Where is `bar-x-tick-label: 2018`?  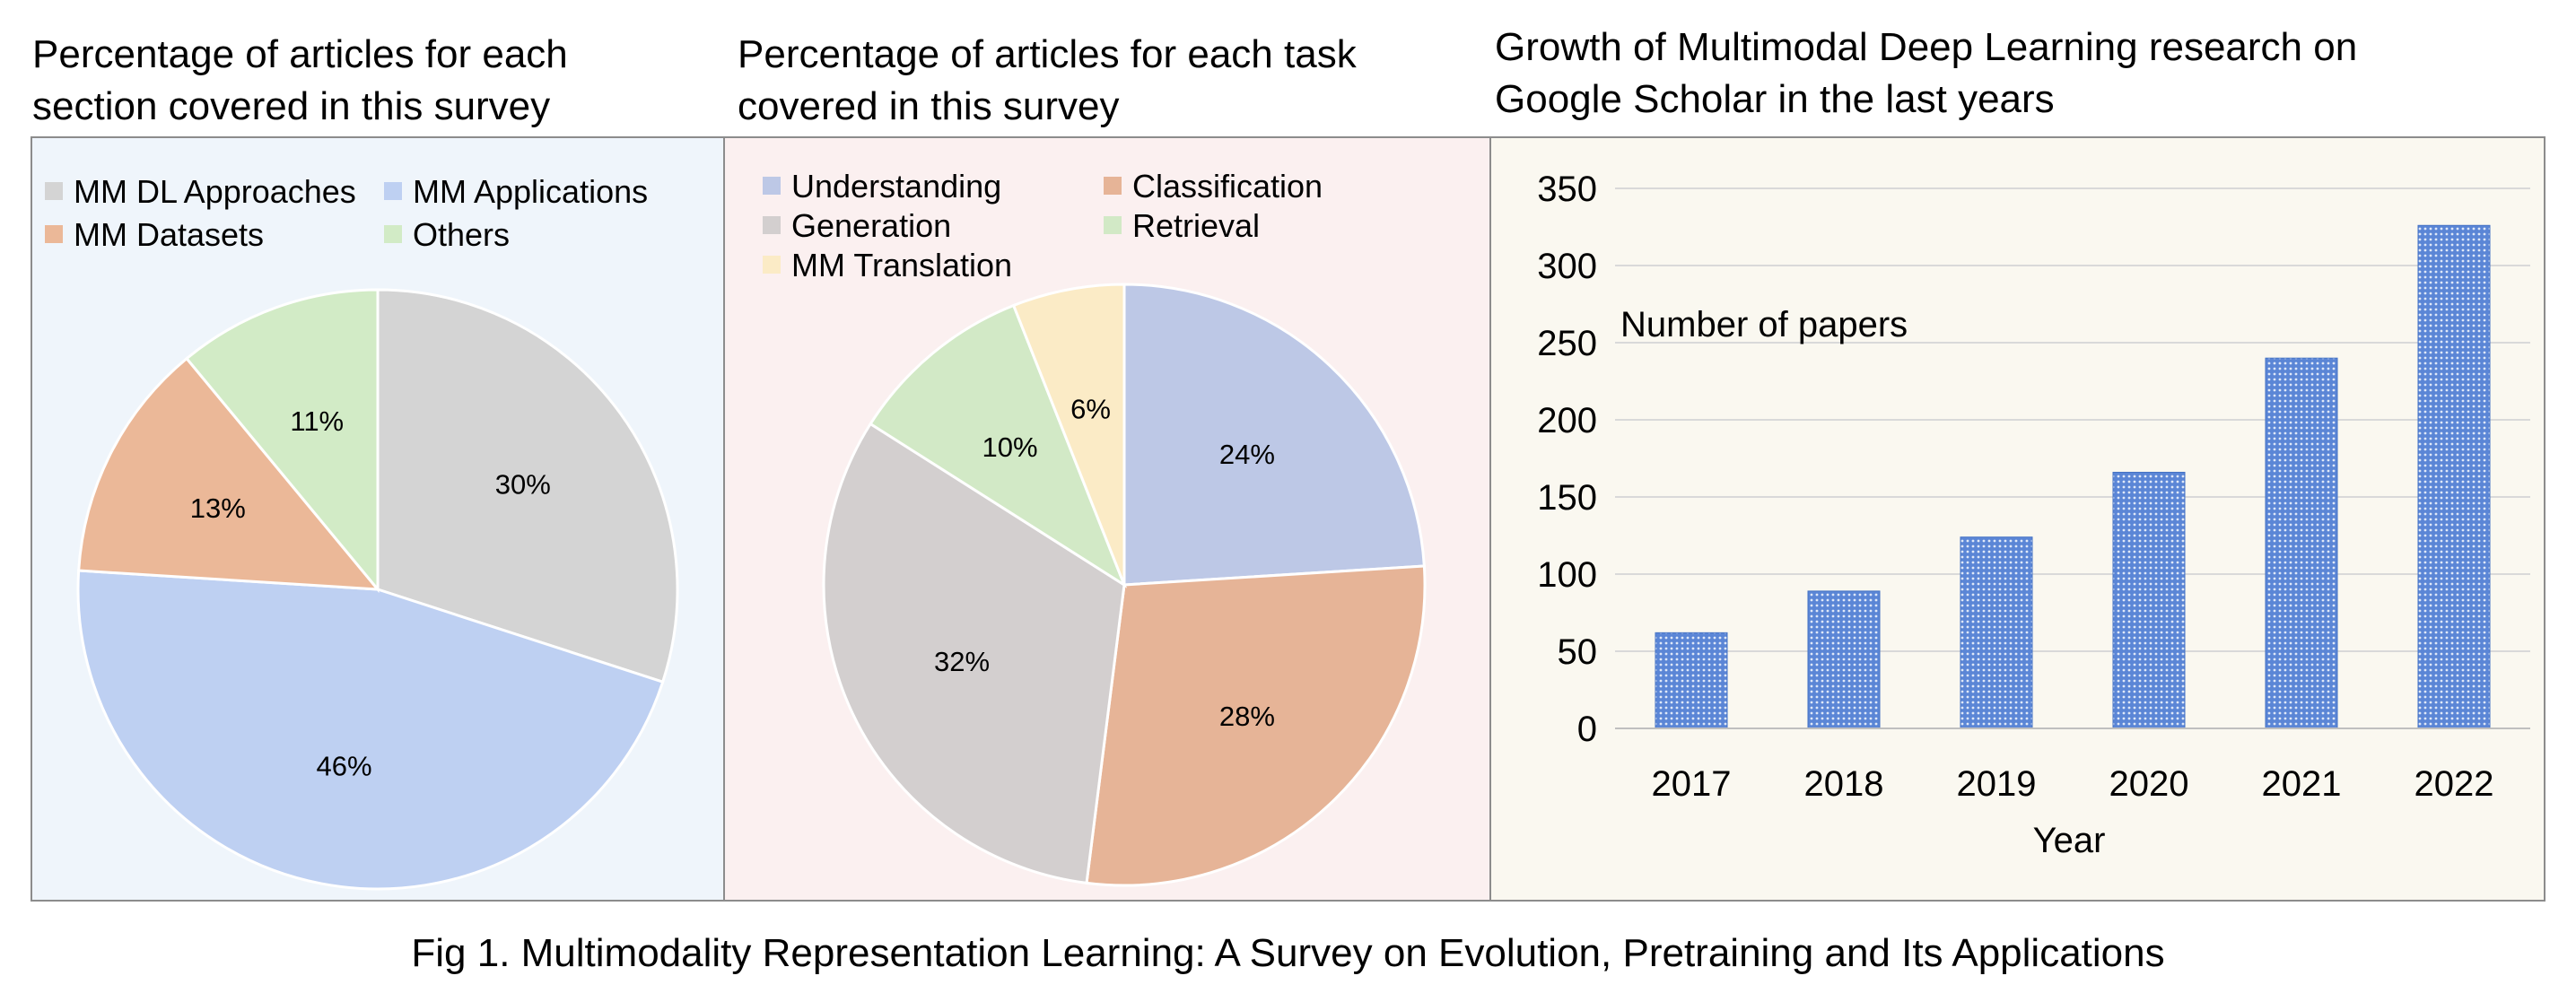
bar-x-tick-label: 2018 is located at coordinates (1844, 784).